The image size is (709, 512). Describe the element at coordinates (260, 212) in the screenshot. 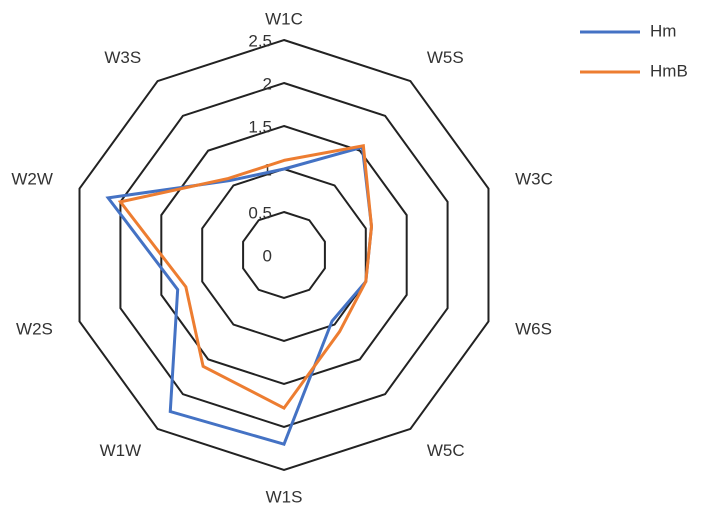

I see `r-tick-label: 0.5` at that location.